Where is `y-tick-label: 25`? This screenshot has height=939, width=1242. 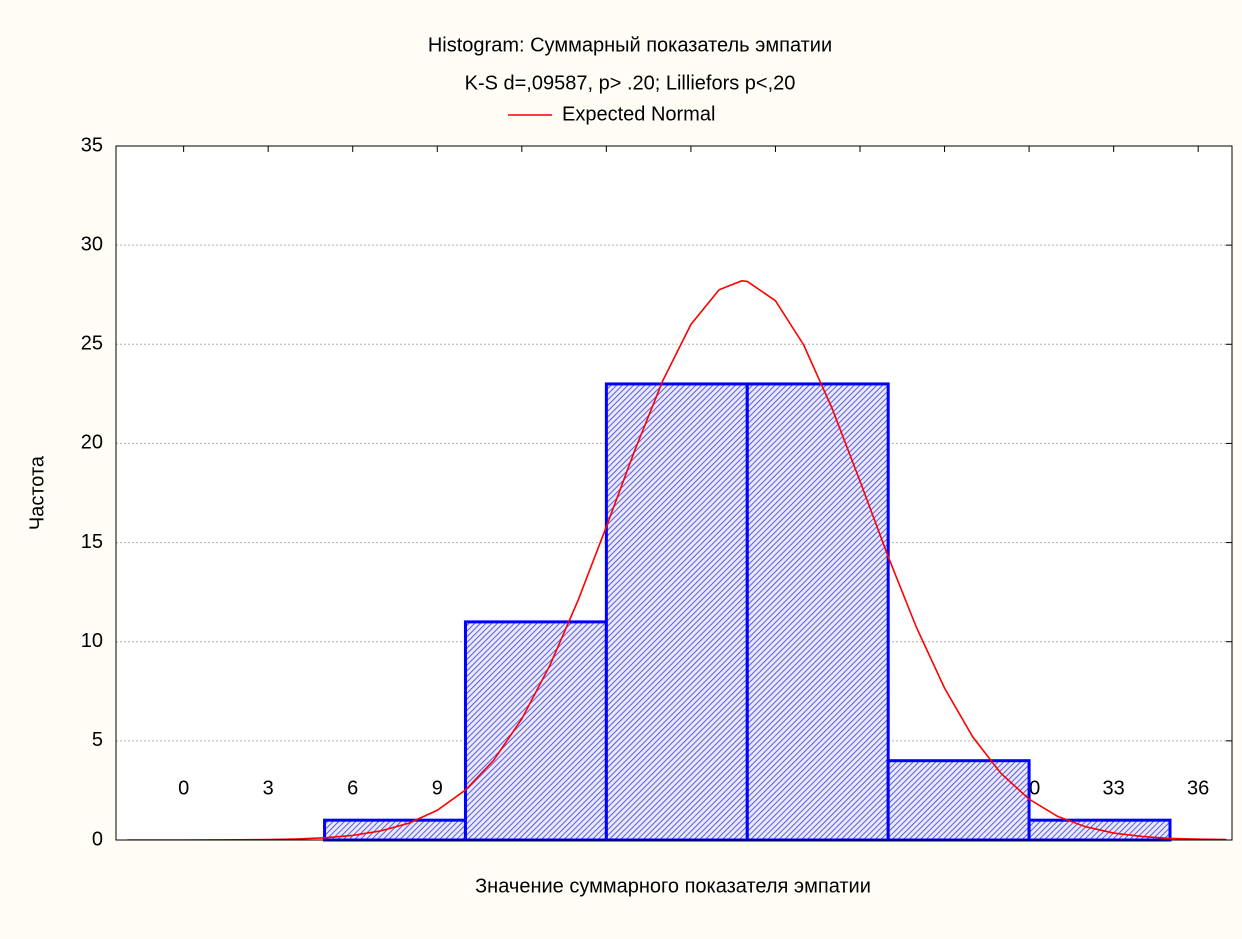 y-tick-label: 25 is located at coordinates (92, 344).